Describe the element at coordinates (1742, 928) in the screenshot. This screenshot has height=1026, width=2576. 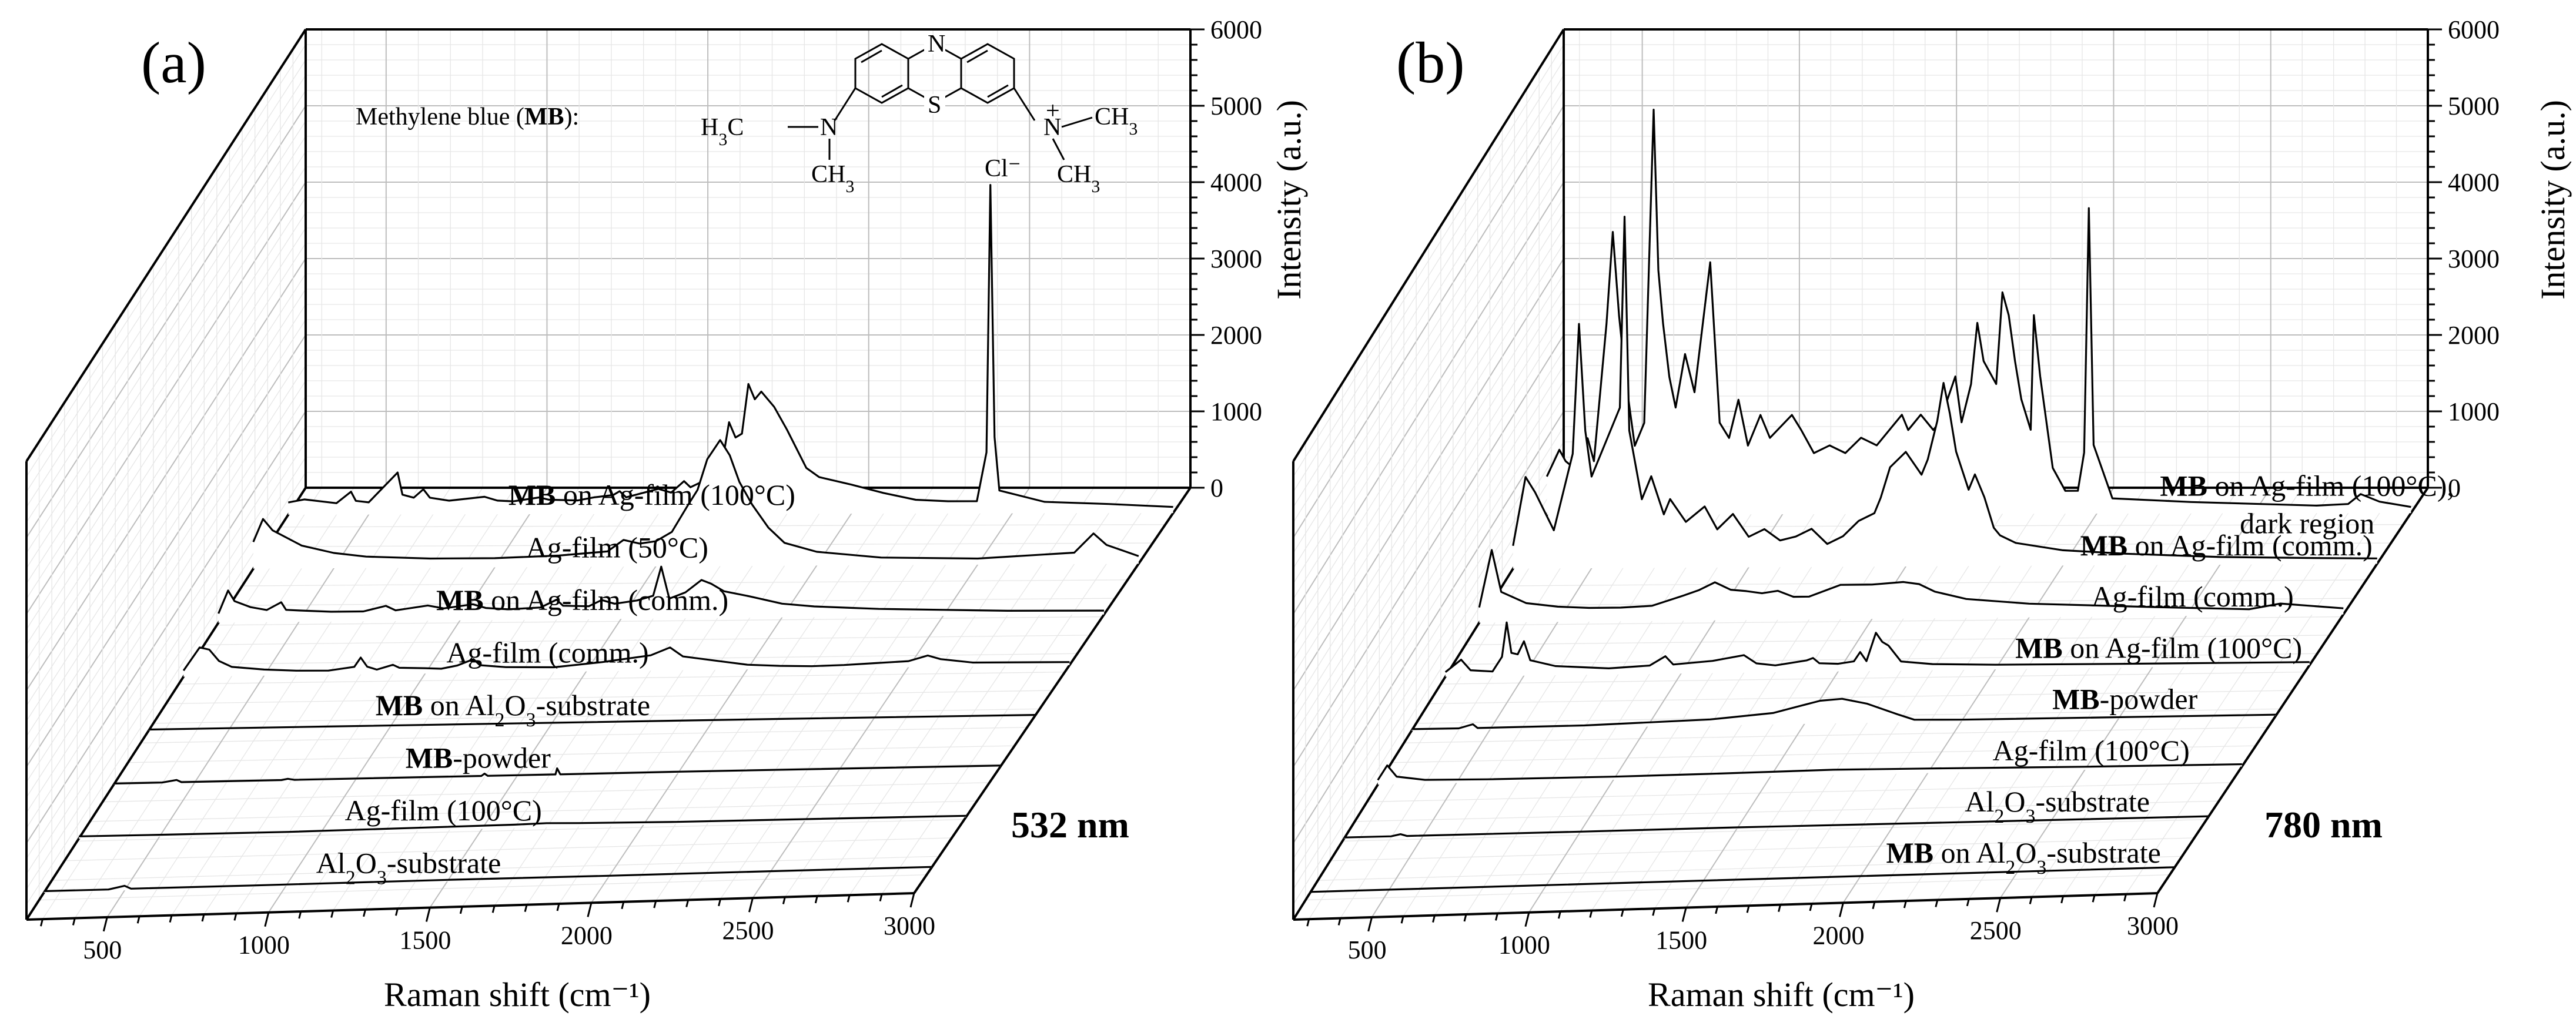
I see `panel-b-x-axis: 500 1000 1500 2000 2500 3000` at that location.